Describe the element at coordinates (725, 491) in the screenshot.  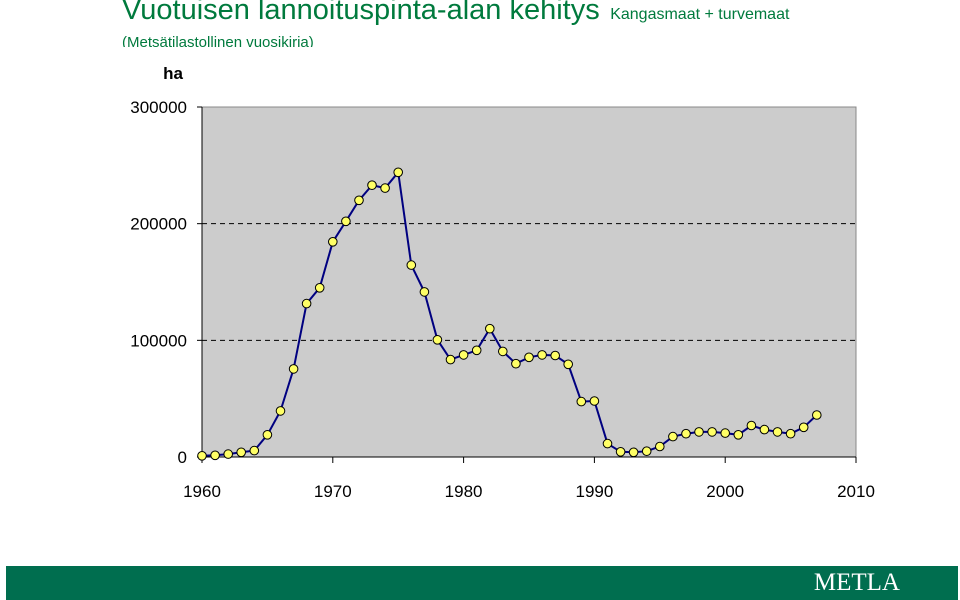
I see `x-tick-label: 2000` at that location.